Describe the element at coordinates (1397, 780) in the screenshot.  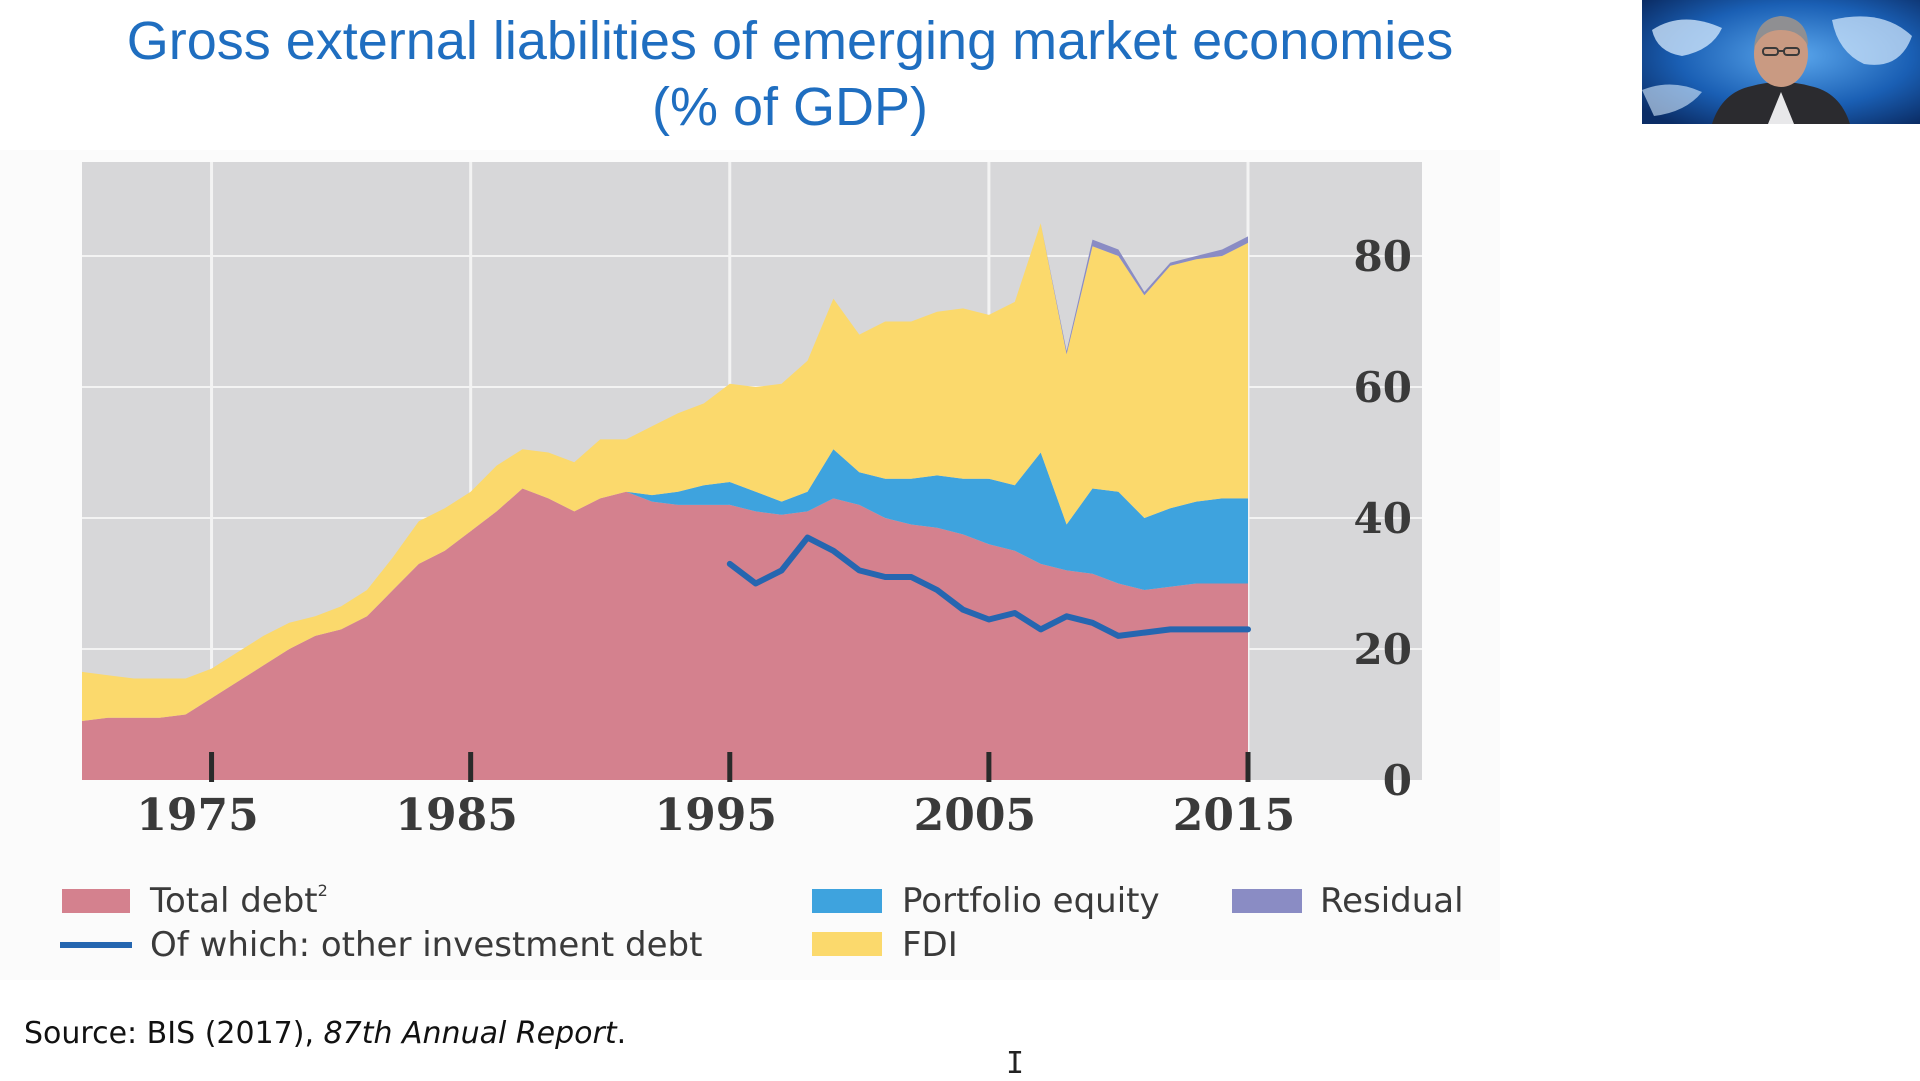
I see `y-tick-label: 0` at that location.